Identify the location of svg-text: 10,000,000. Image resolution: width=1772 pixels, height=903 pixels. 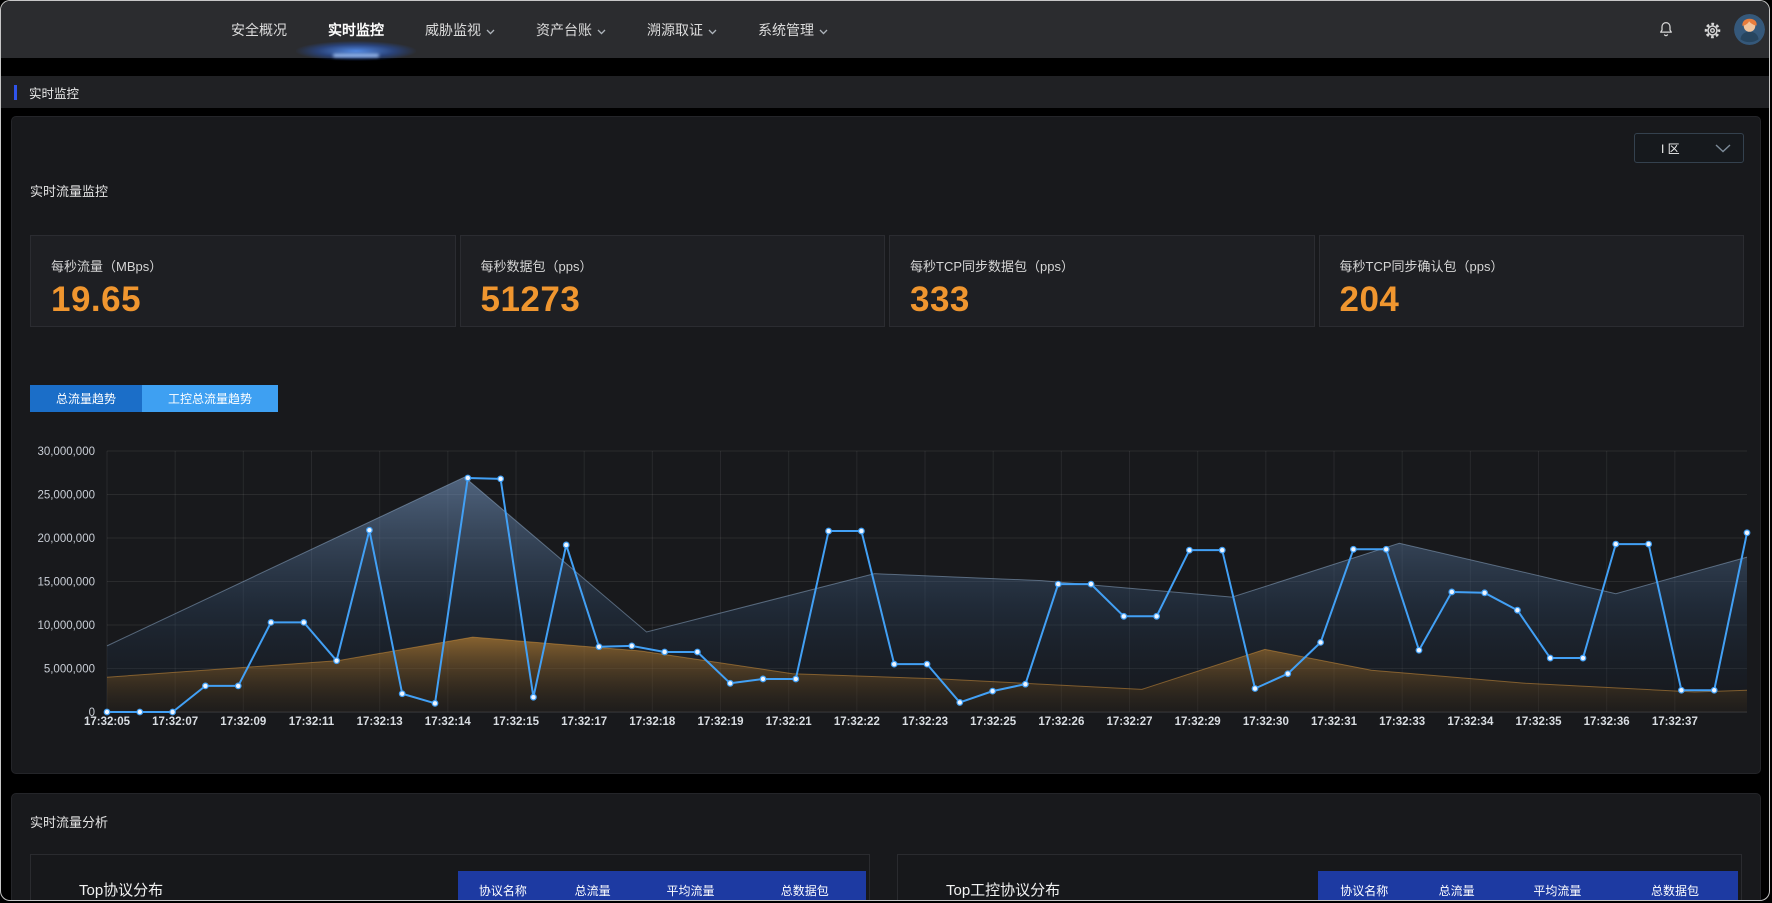
(66, 626).